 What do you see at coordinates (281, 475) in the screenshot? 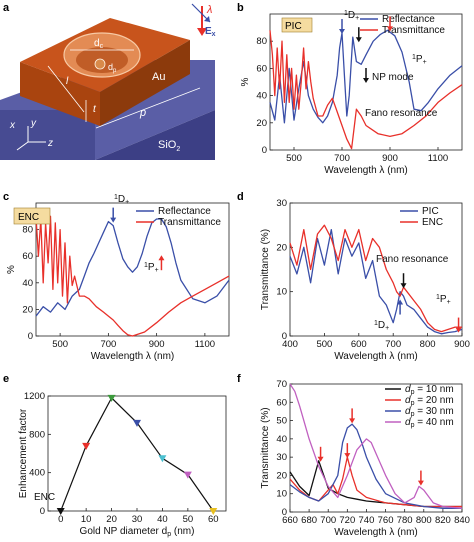
I see `f-ytick-label: 20` at bounding box center [281, 475].